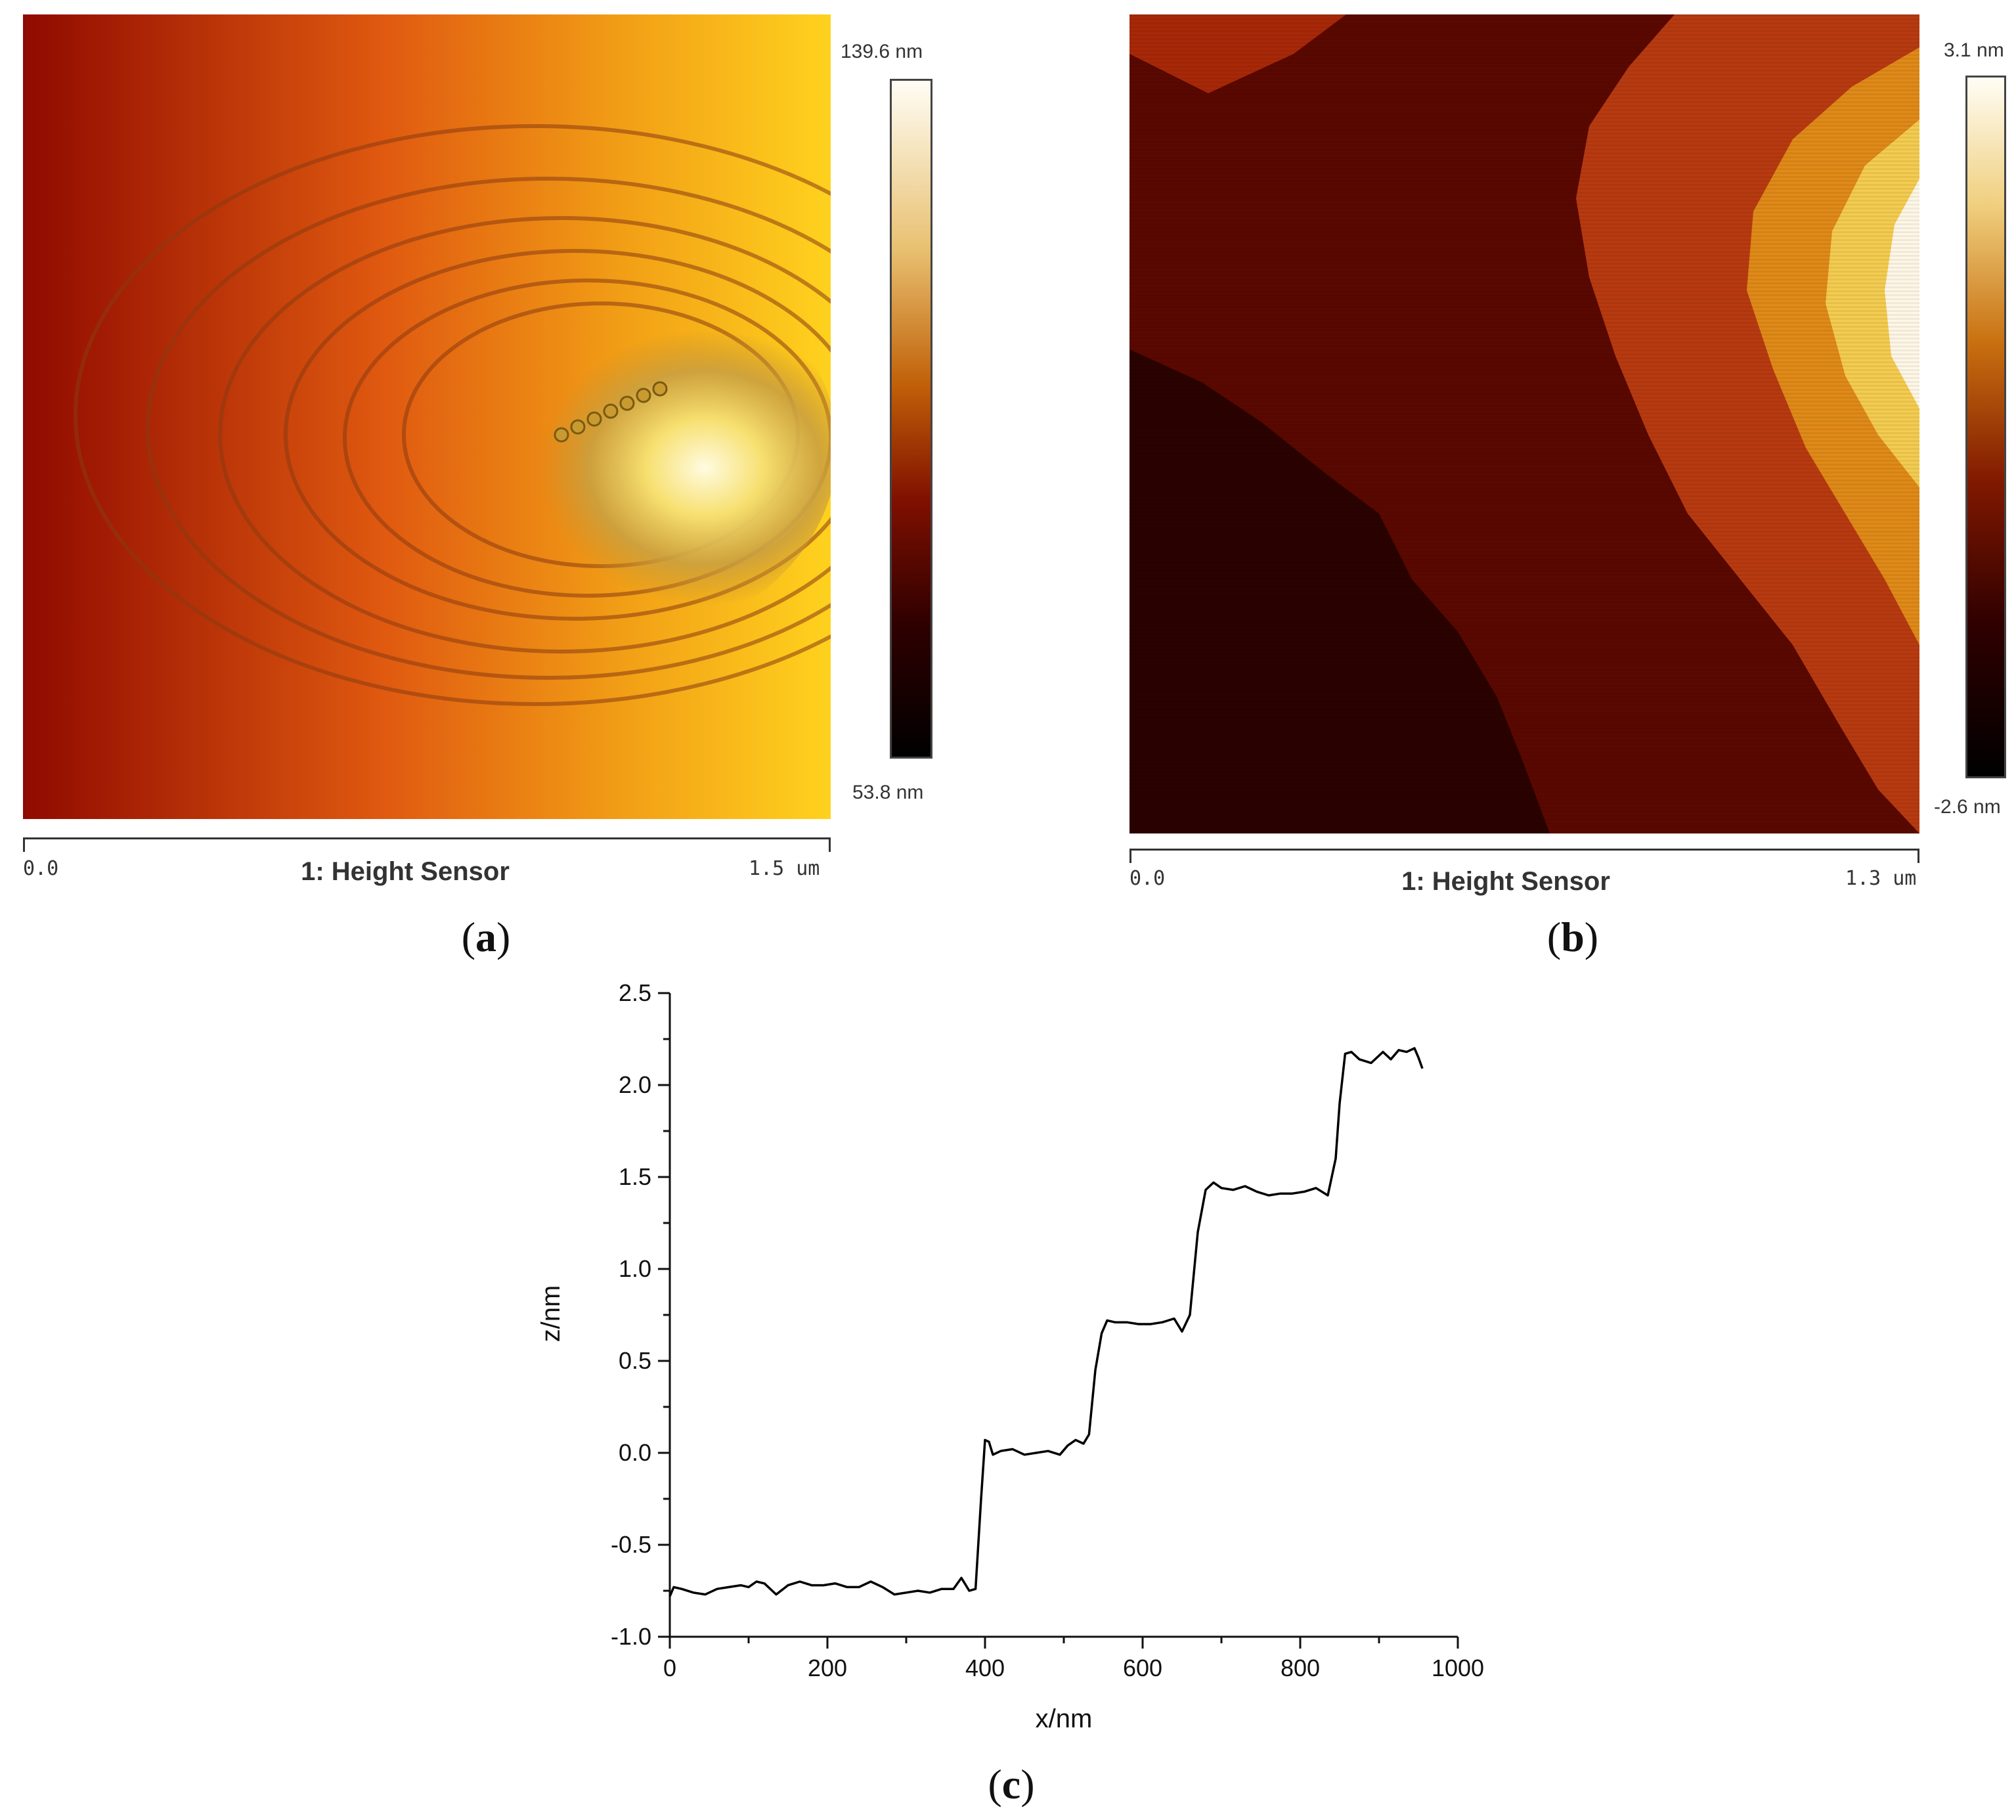  I want to click on y-tick-label: -1.0, so click(631, 1636).